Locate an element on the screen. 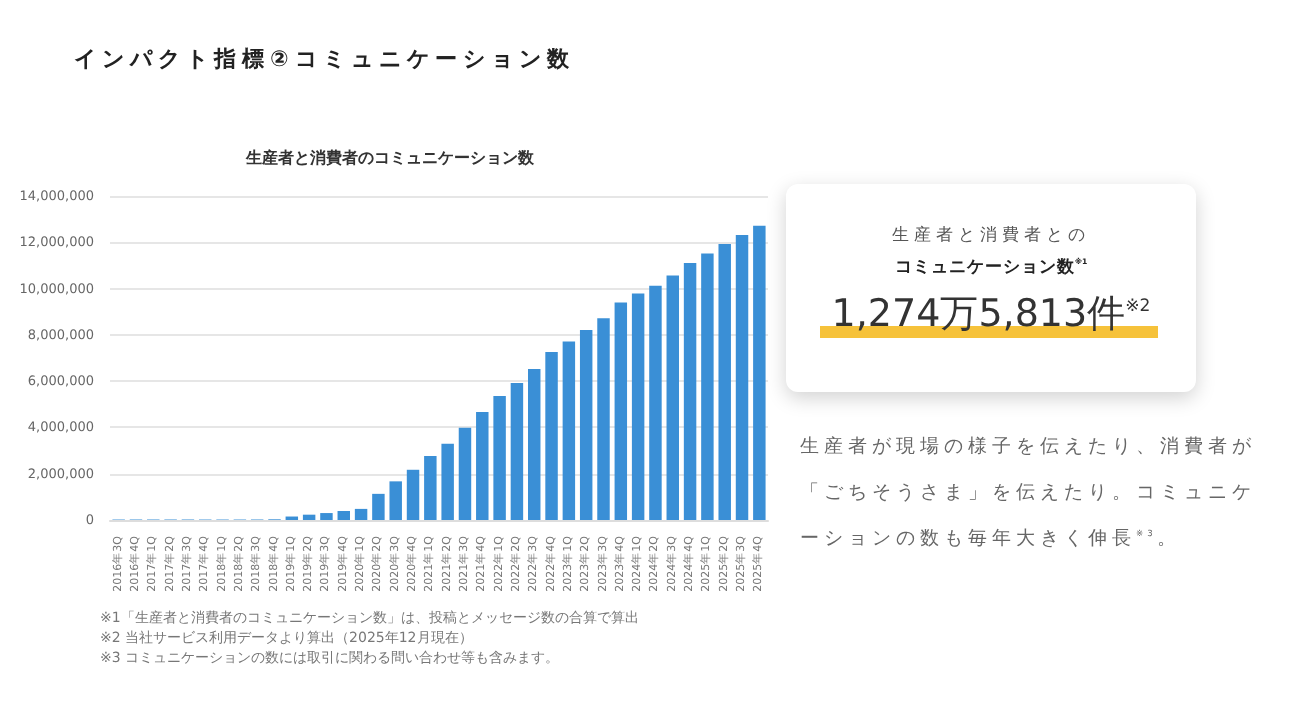 This screenshot has height=726, width=1290. chart-title: 生産者と消費者のコミュニケーション数 is located at coordinates (390, 157).